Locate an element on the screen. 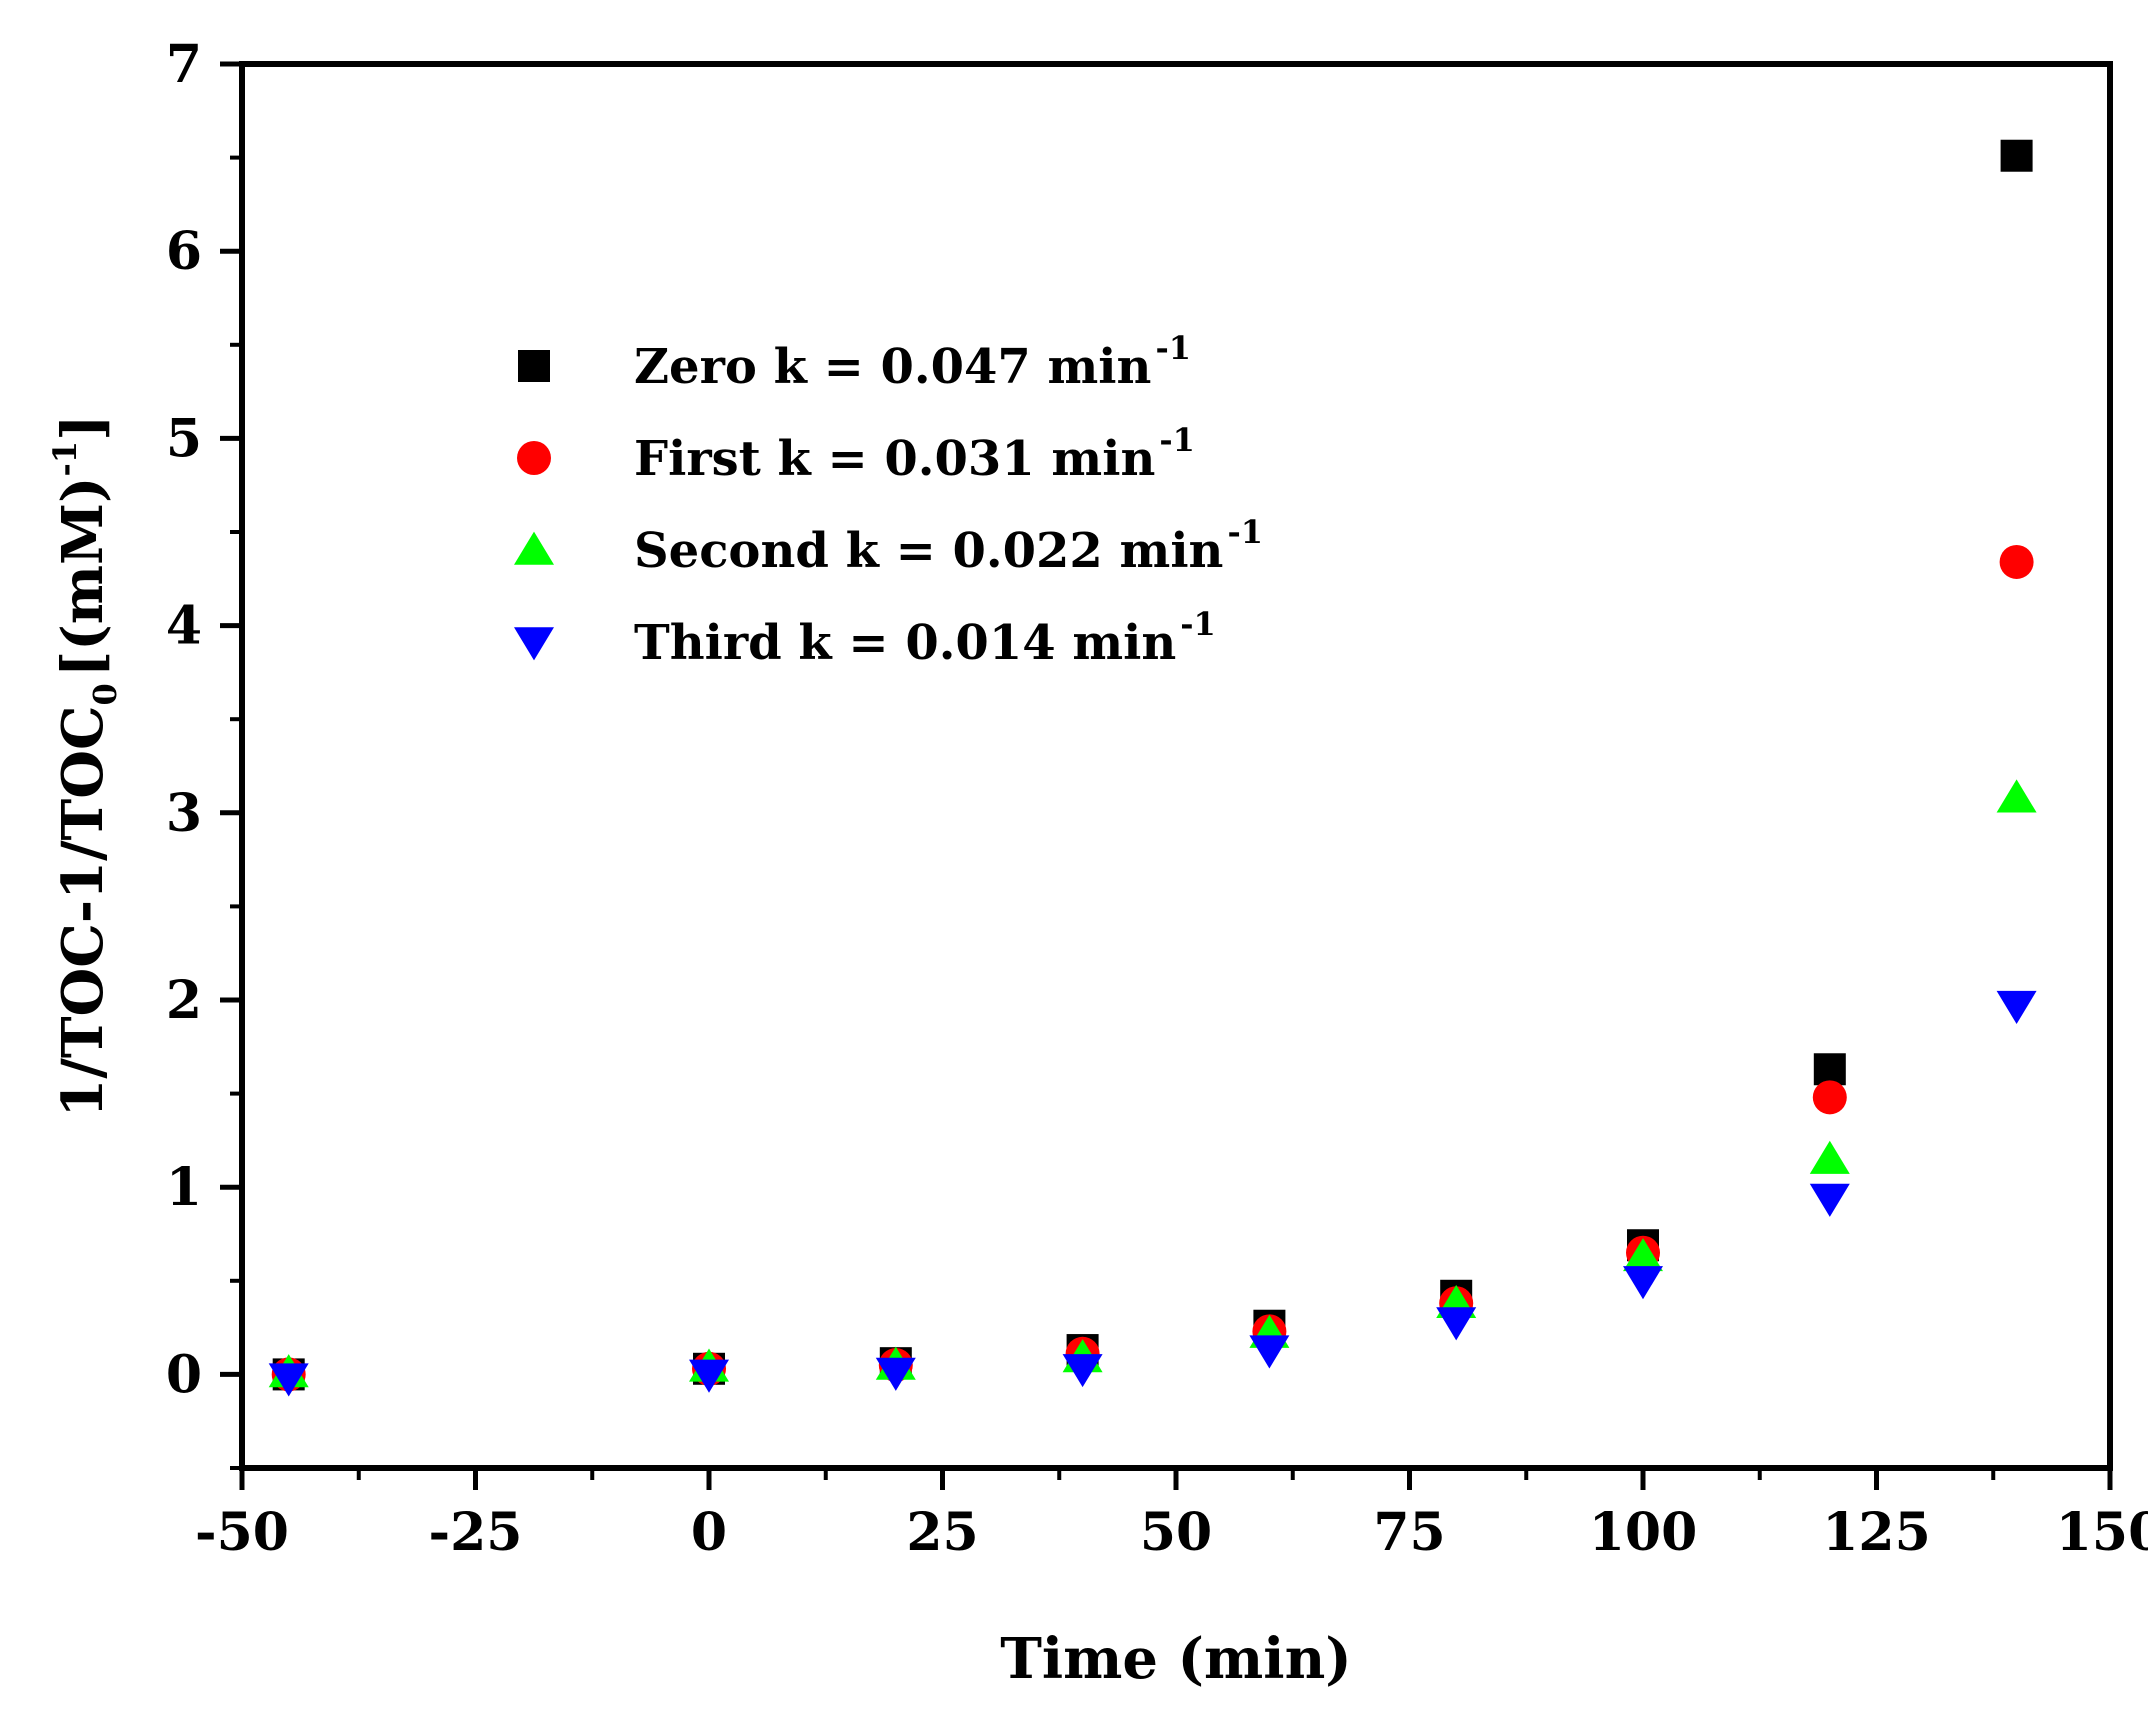 The width and height of the screenshot is (2148, 1724). x-tick-label: -25 is located at coordinates (476, 1532).